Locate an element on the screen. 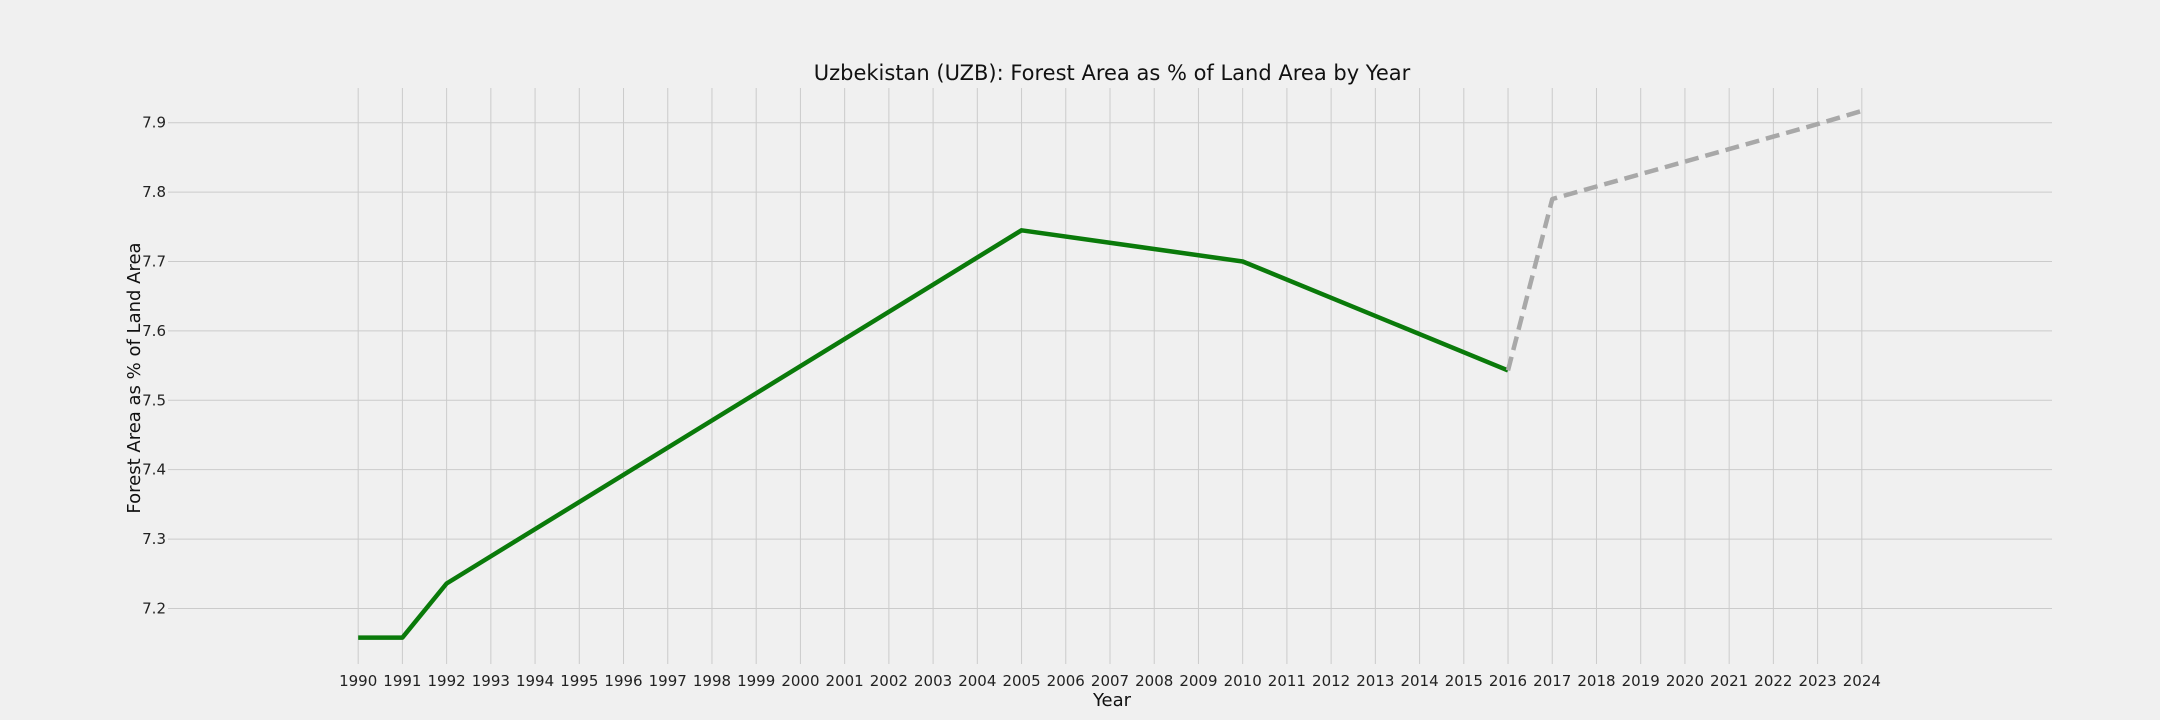 The image size is (2160, 720). x-tick-label: 1993 is located at coordinates (491, 681).